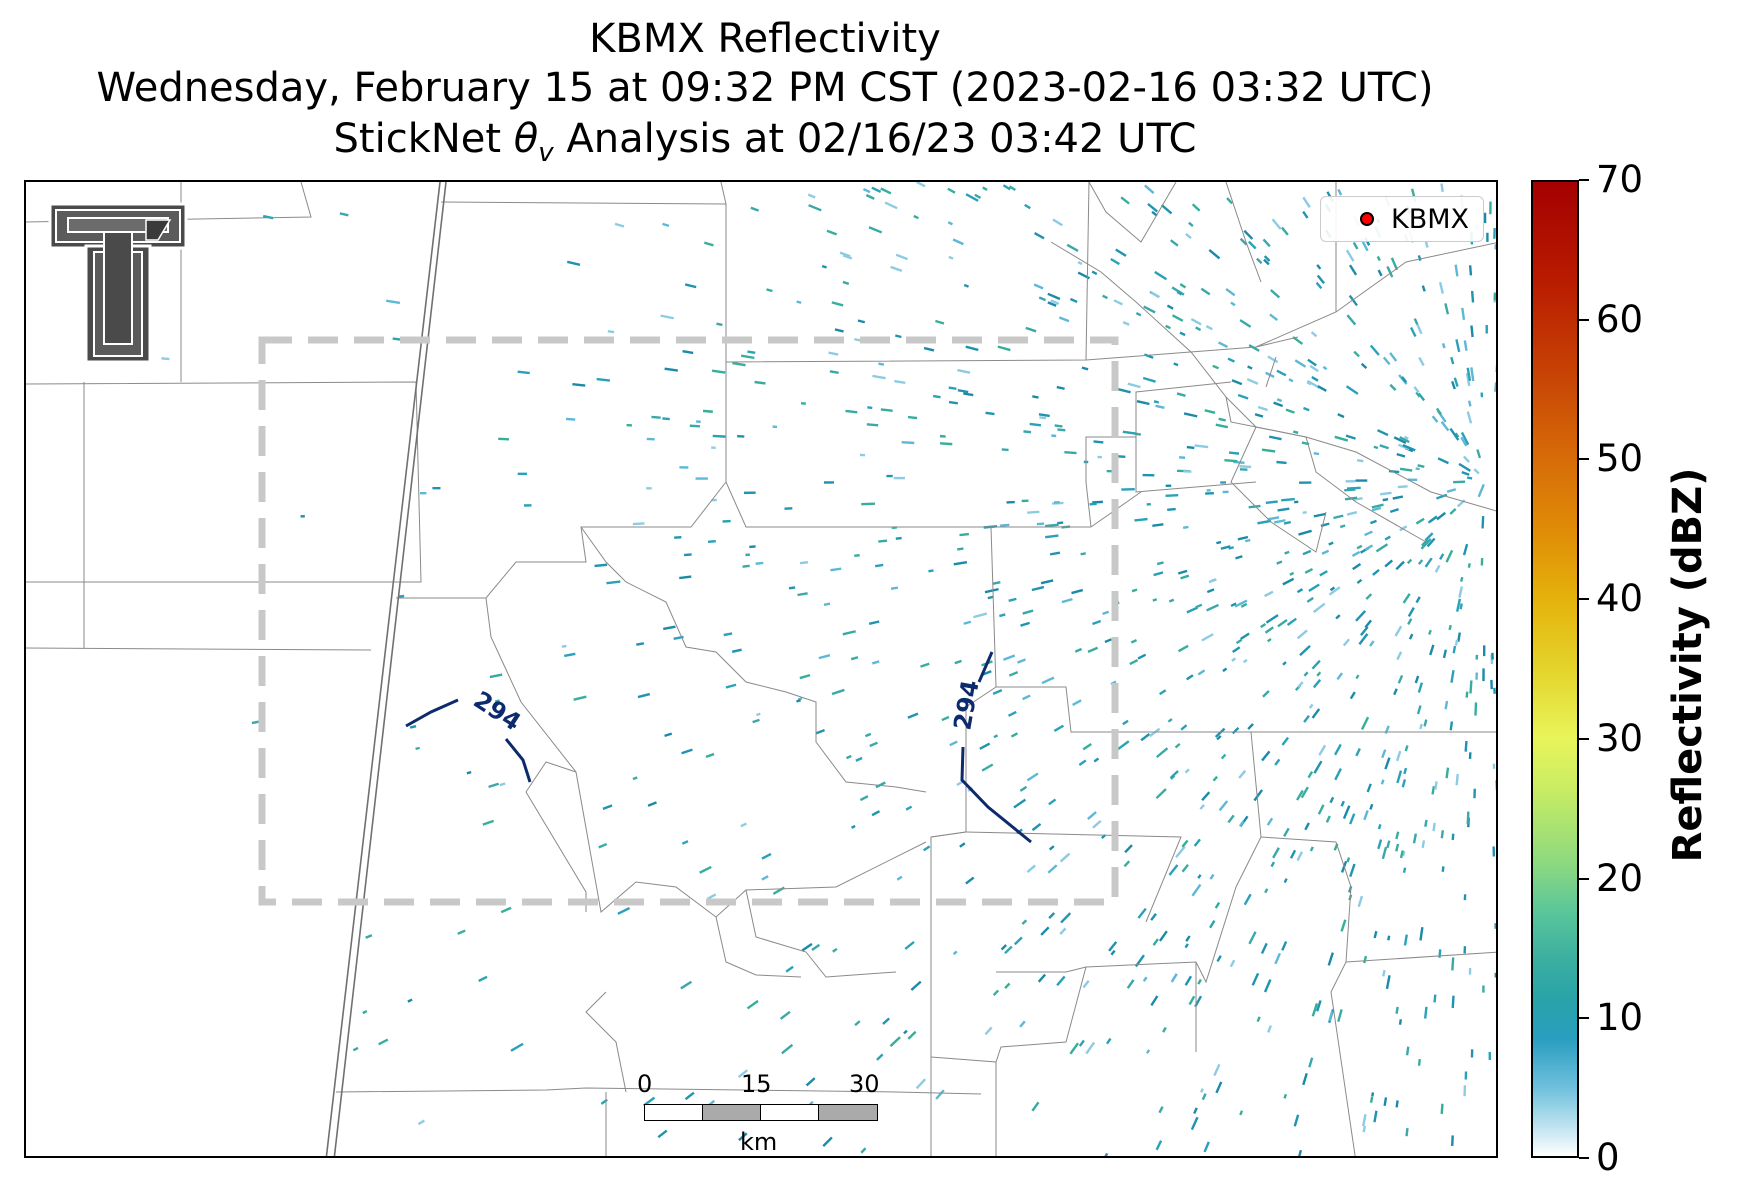 The height and width of the screenshot is (1203, 1743). I want to click on kbmx-radar-marker-icon, so click(1367, 219).